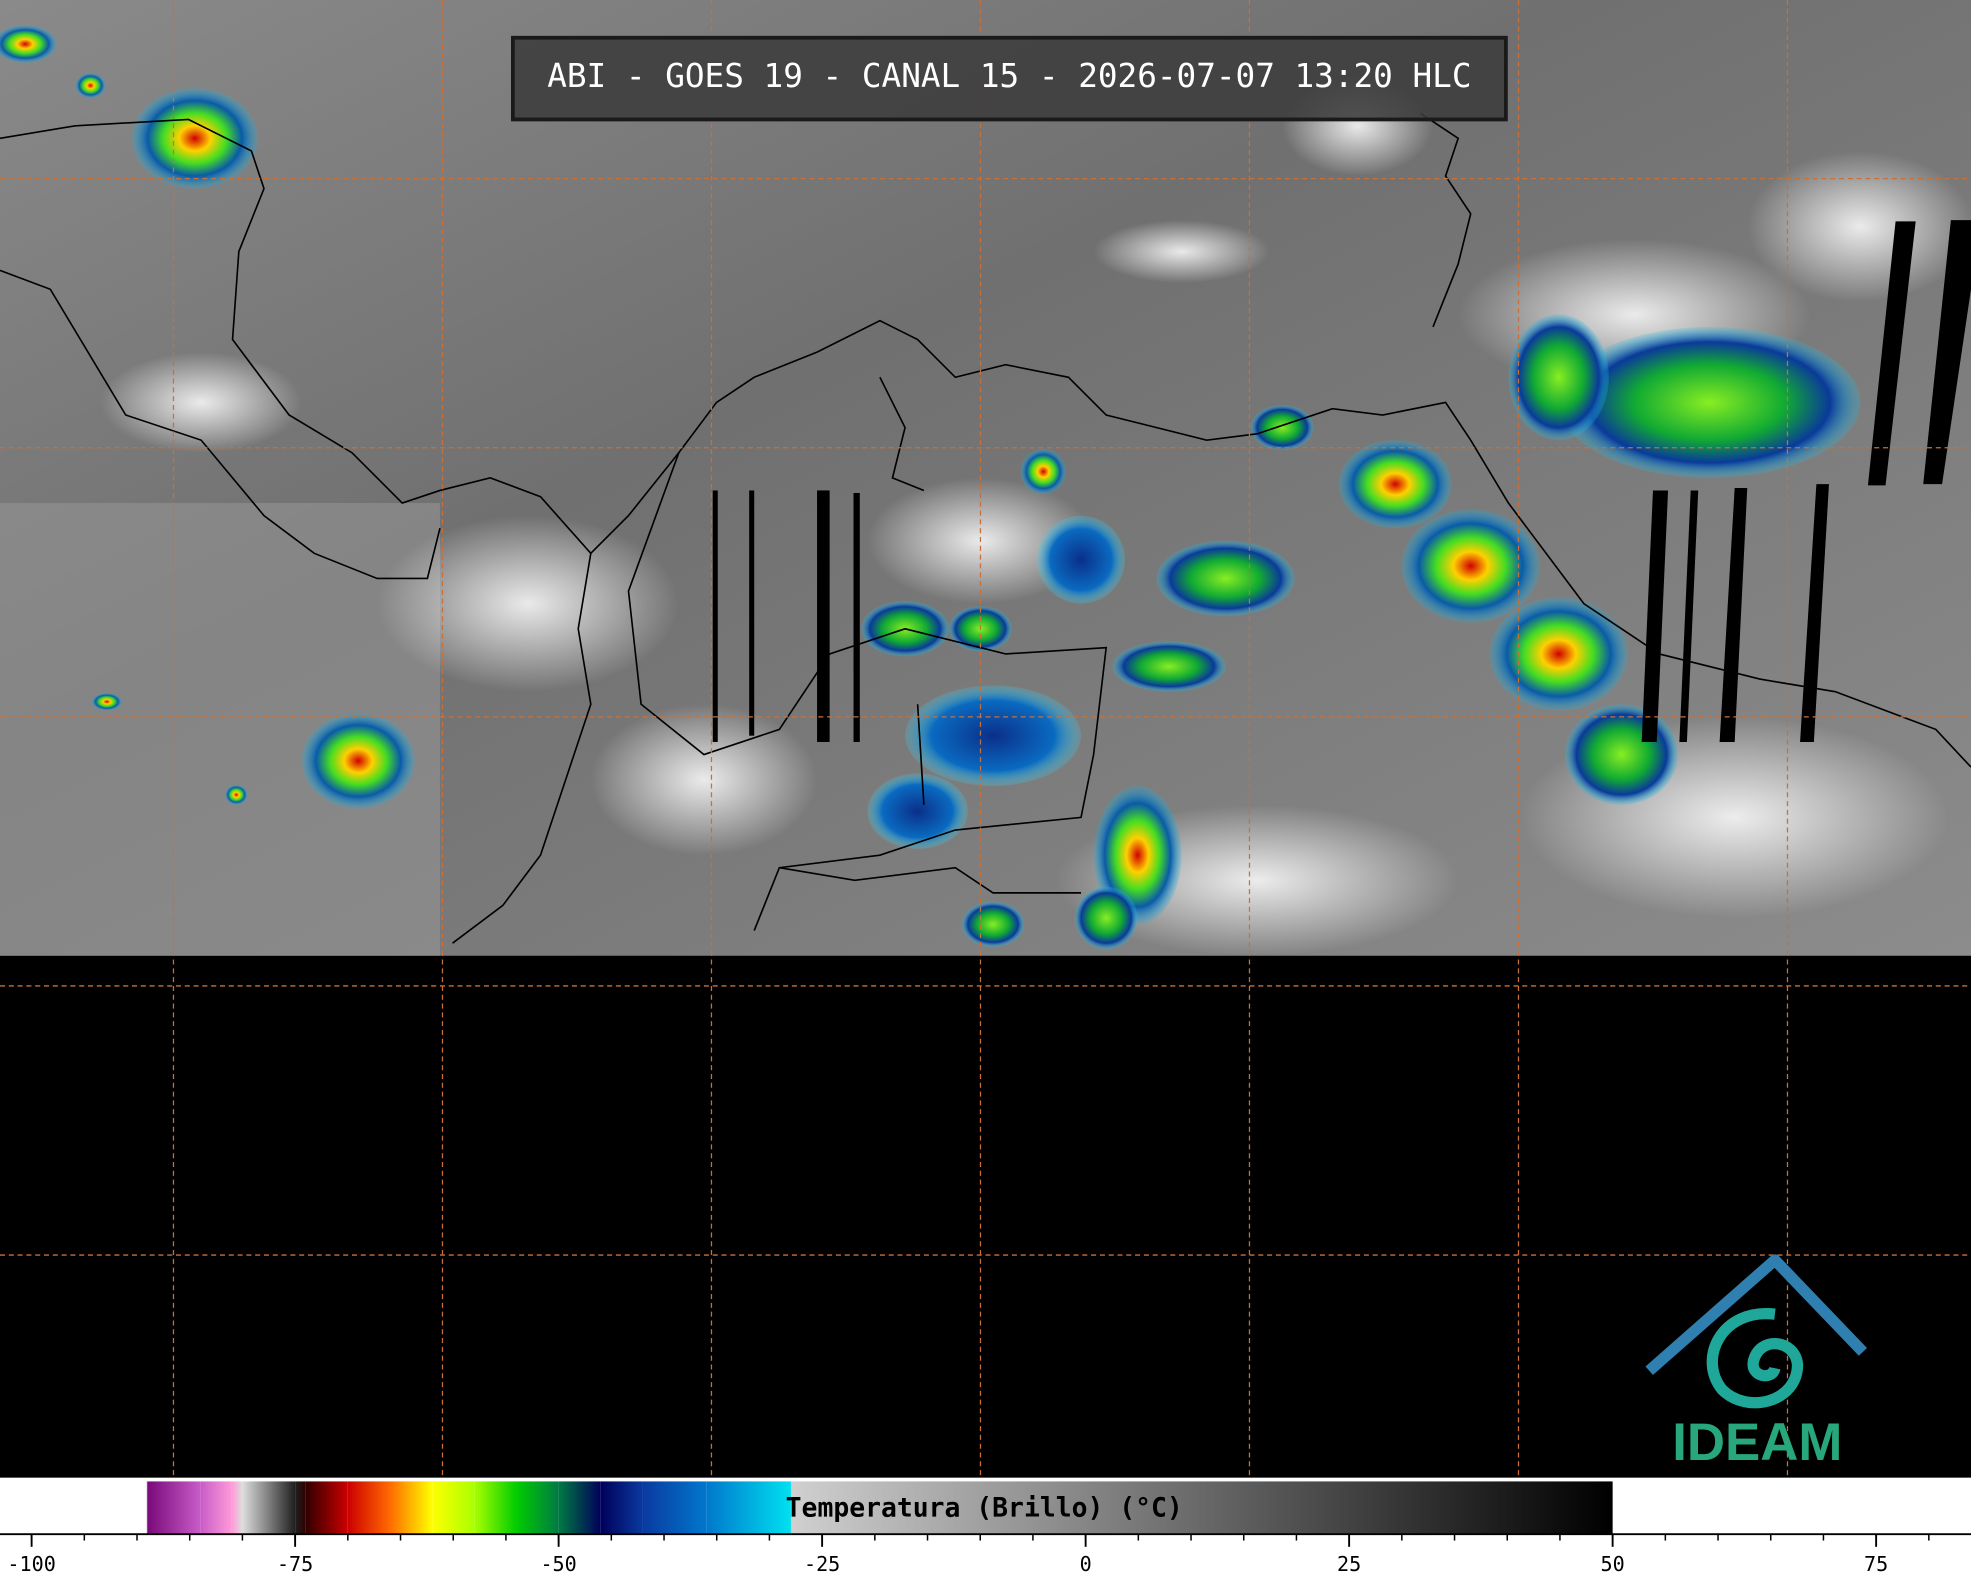 Image resolution: width=1971 pixels, height=1577 pixels. What do you see at coordinates (984, 1508) in the screenshot?
I see `colorbar-label: Temperatura (Brillo) (°C)` at bounding box center [984, 1508].